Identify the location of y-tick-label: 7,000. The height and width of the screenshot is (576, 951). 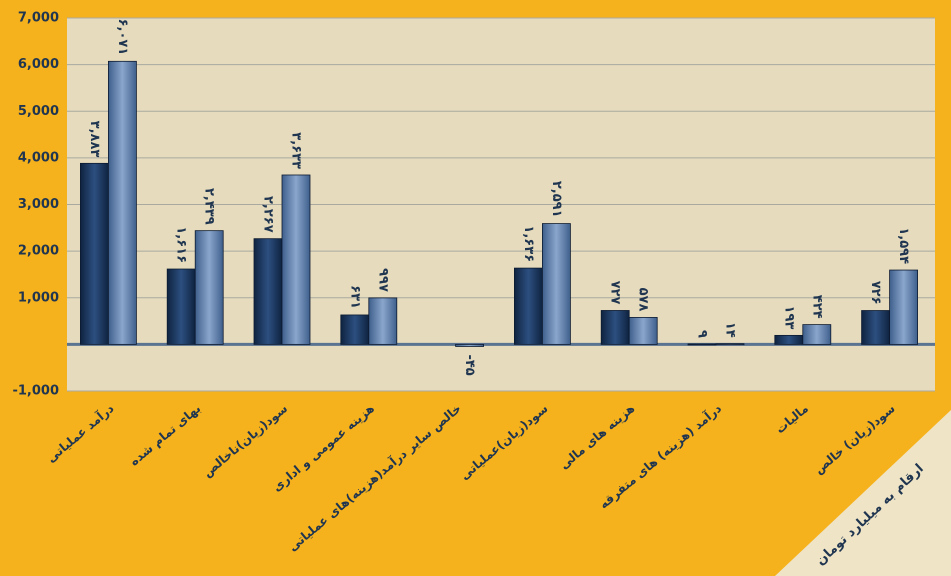
(38, 18).